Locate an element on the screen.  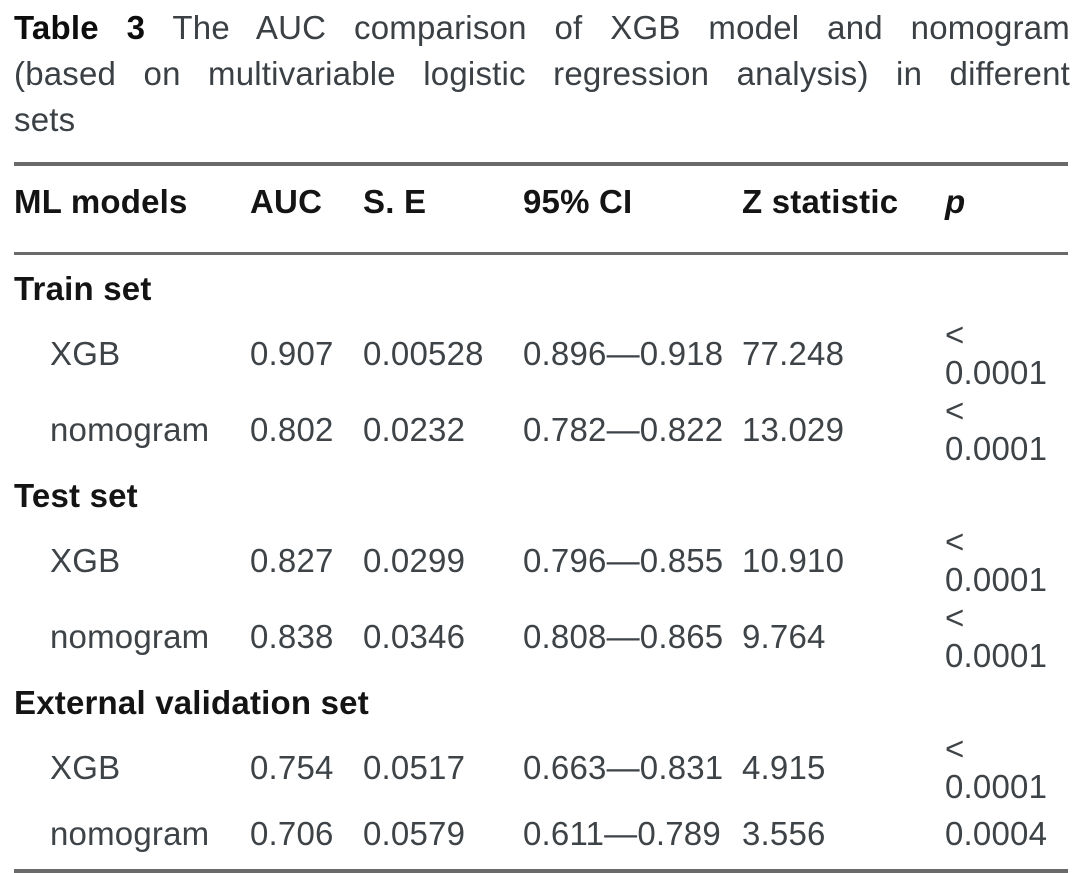
caption-line-3: sets is located at coordinates (45, 119).